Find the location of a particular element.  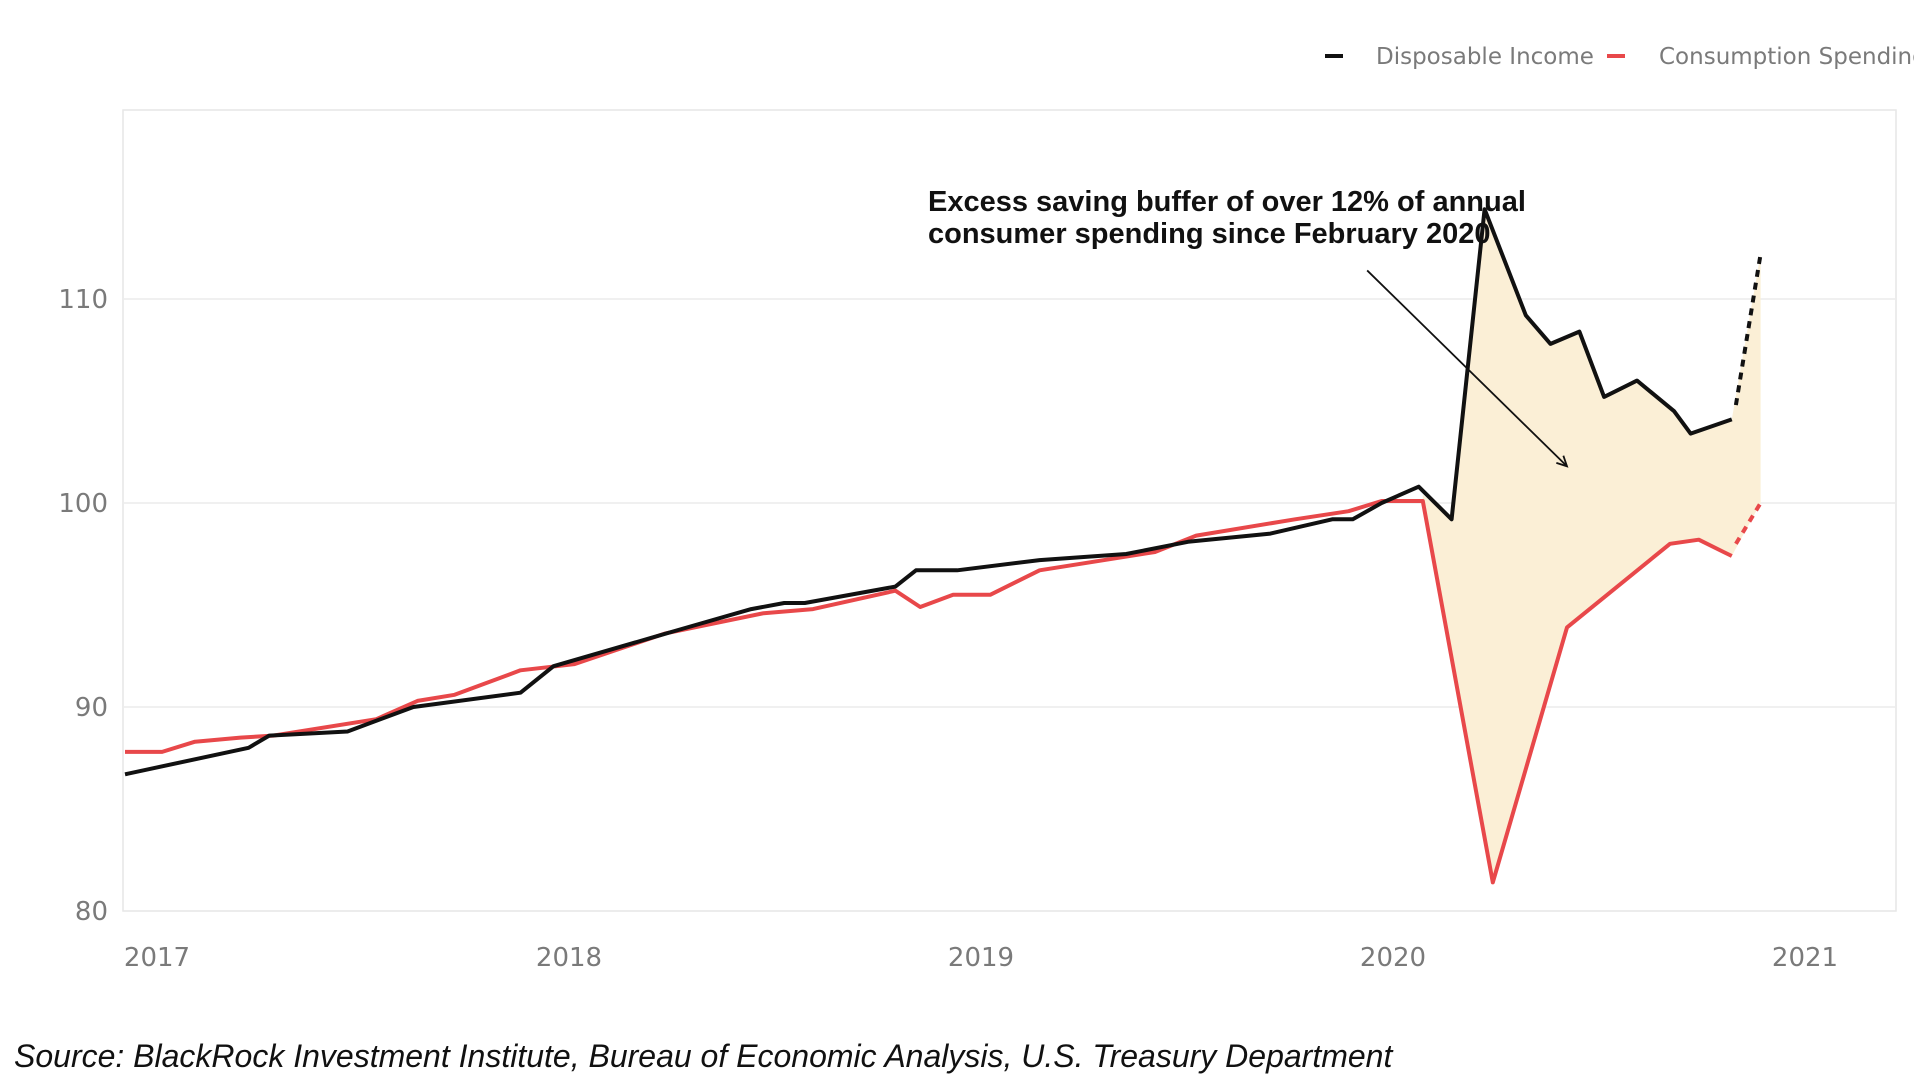

excess-saving-shading is located at coordinates (1591, 546).